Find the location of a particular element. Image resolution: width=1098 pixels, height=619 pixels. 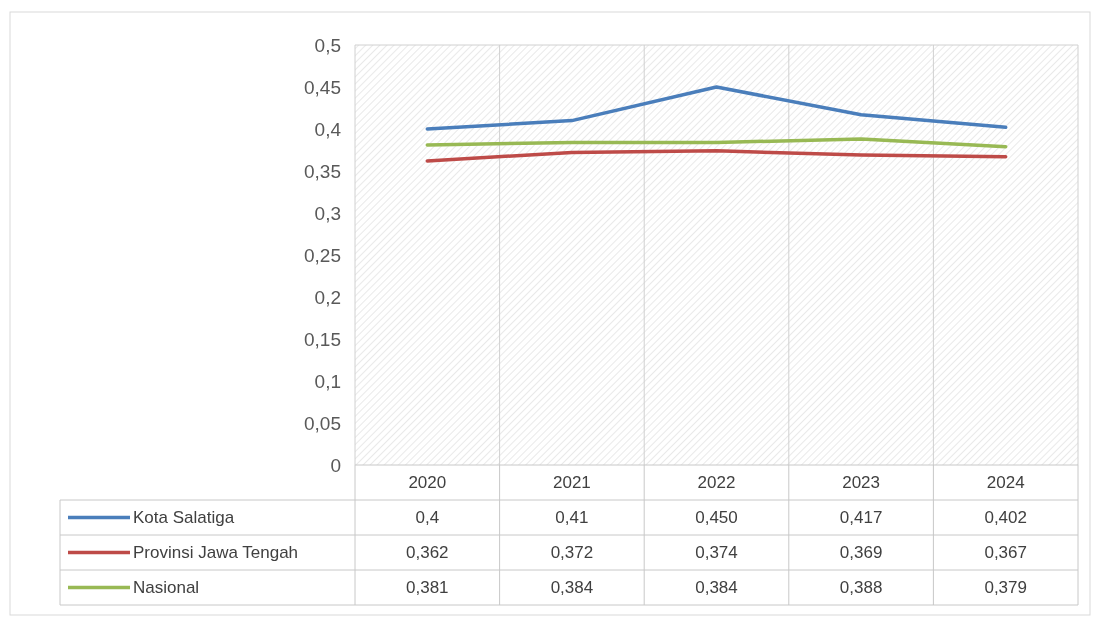

data-label: 0,402 is located at coordinates (1005, 518).